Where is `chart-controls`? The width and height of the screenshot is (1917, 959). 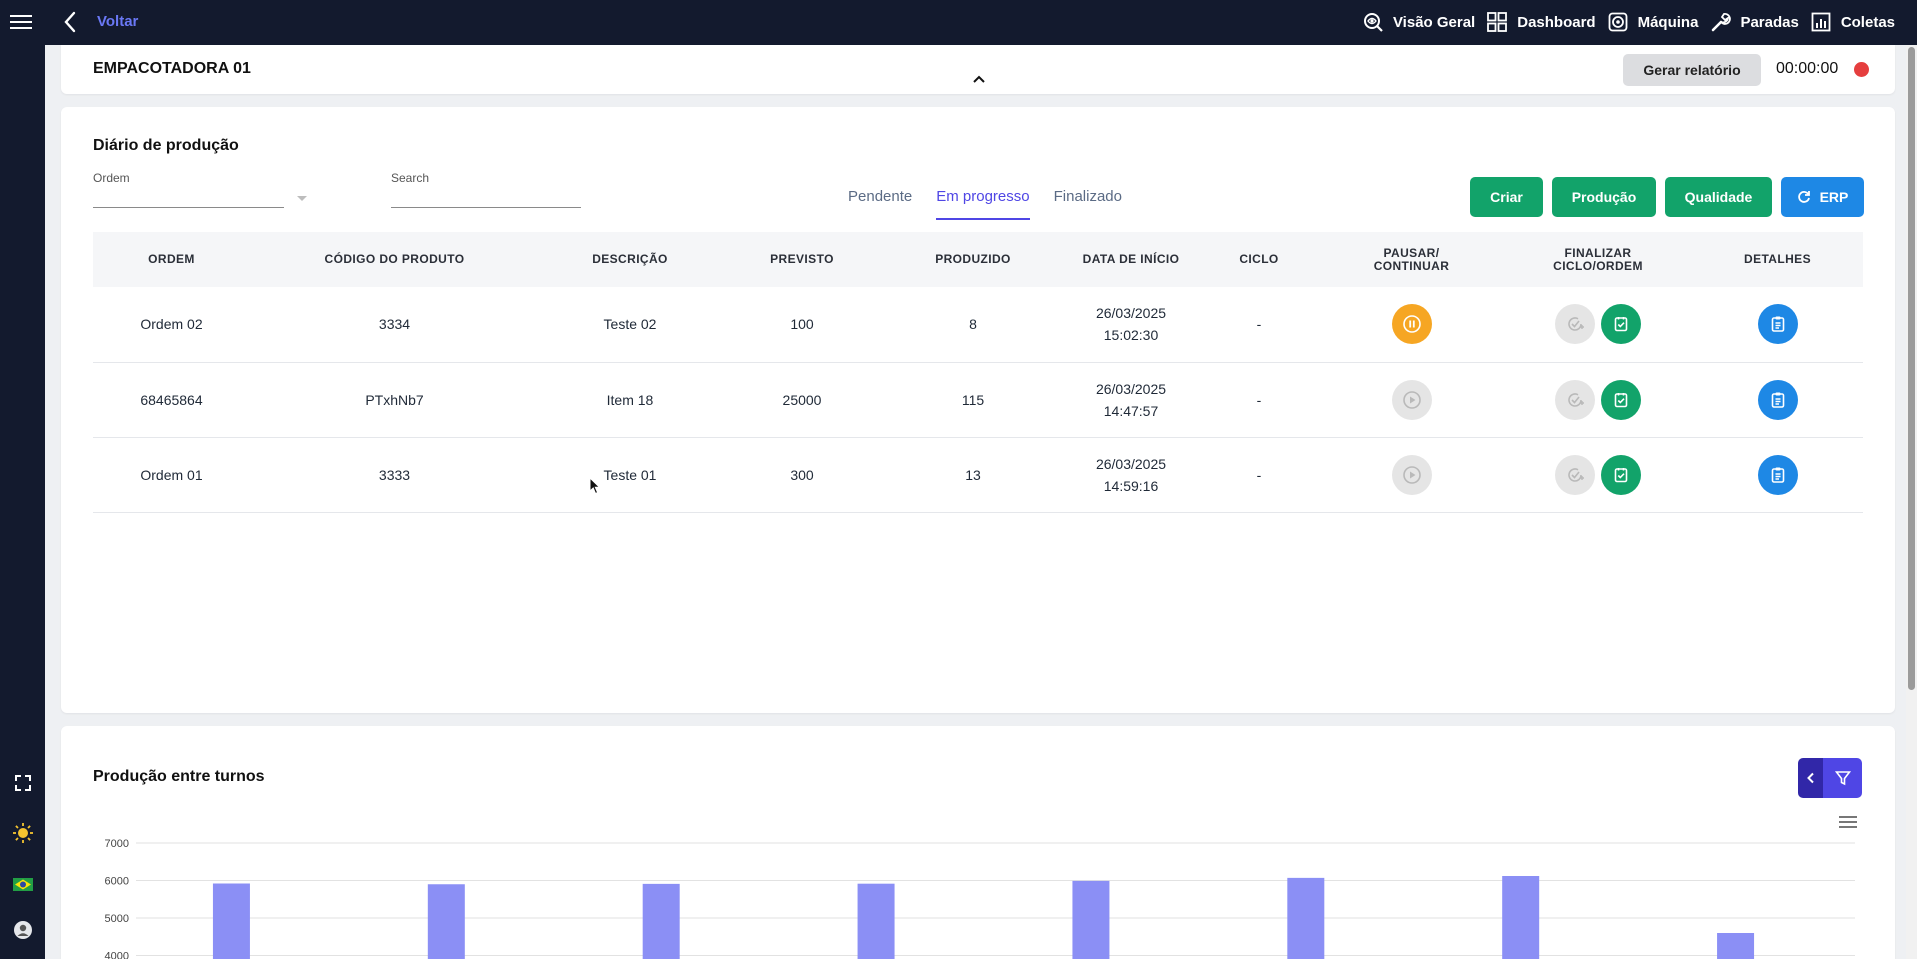 chart-controls is located at coordinates (1830, 778).